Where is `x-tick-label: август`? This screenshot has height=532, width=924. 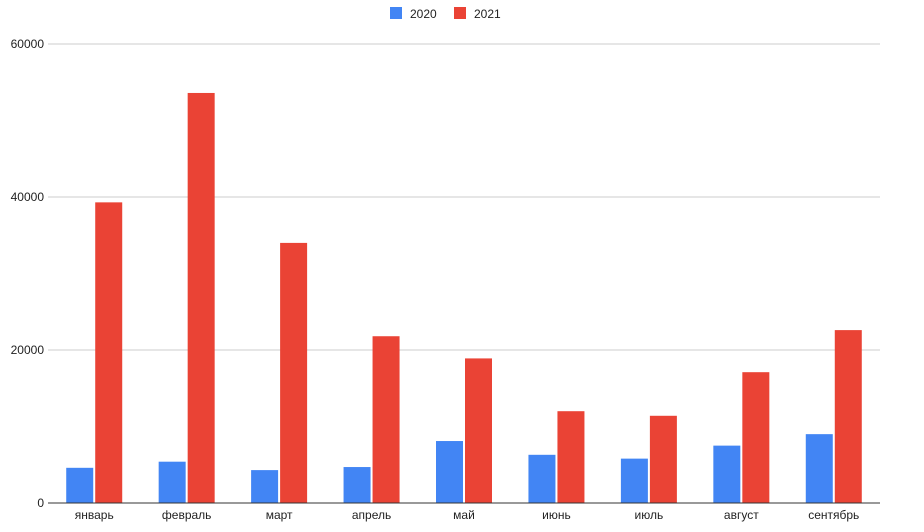 x-tick-label: август is located at coordinates (741, 515).